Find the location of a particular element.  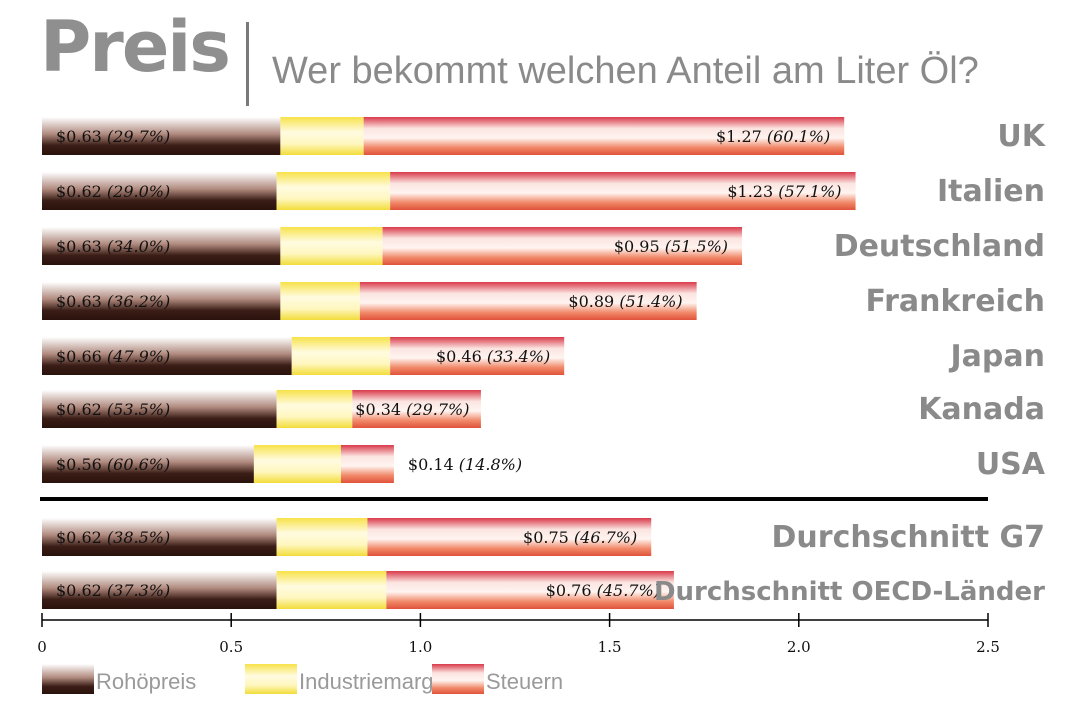

value-label-japan-steuern: $0.46 (33.4%) is located at coordinates (493, 356).